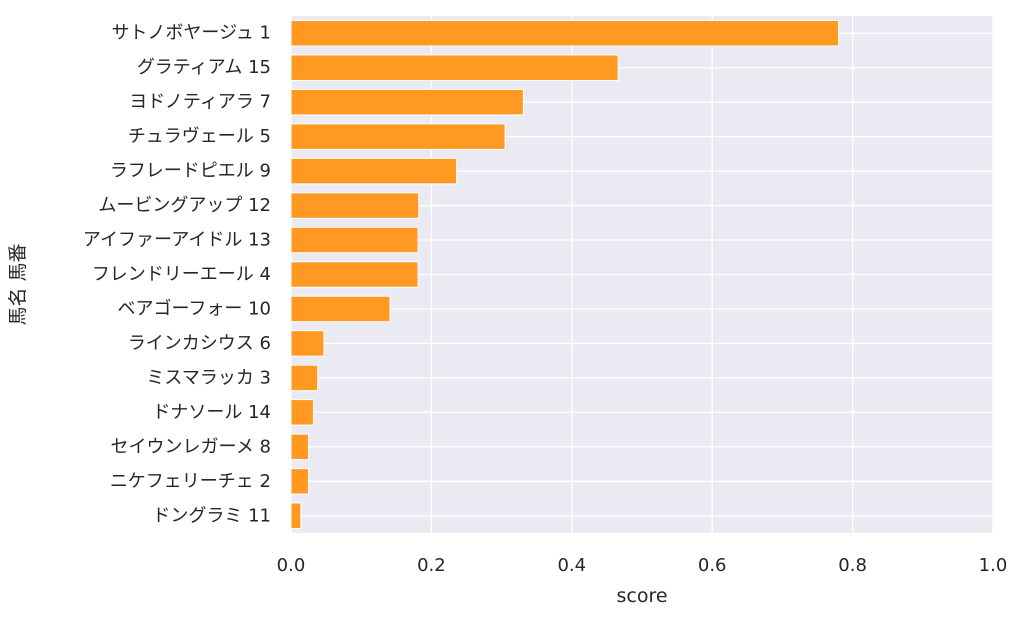 This screenshot has width=1024, height=620. I want to click on x-tick-label: 0.0, so click(291, 565).